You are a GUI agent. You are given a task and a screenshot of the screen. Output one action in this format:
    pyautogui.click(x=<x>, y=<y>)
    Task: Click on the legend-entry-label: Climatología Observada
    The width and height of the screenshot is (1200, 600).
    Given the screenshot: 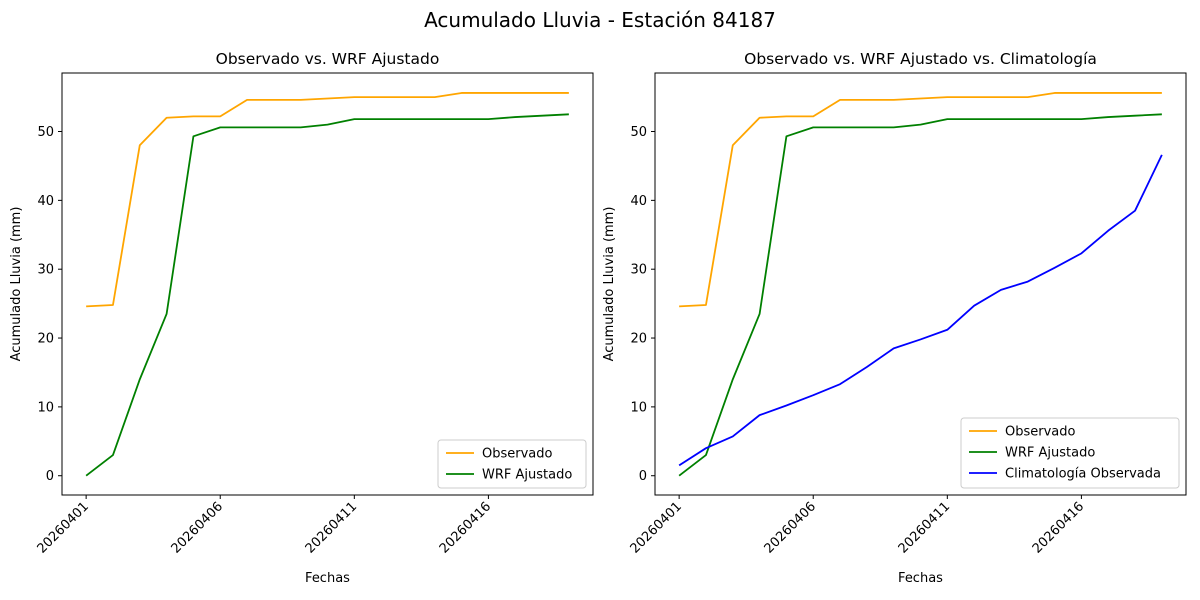 What is the action you would take?
    pyautogui.click(x=1083, y=474)
    